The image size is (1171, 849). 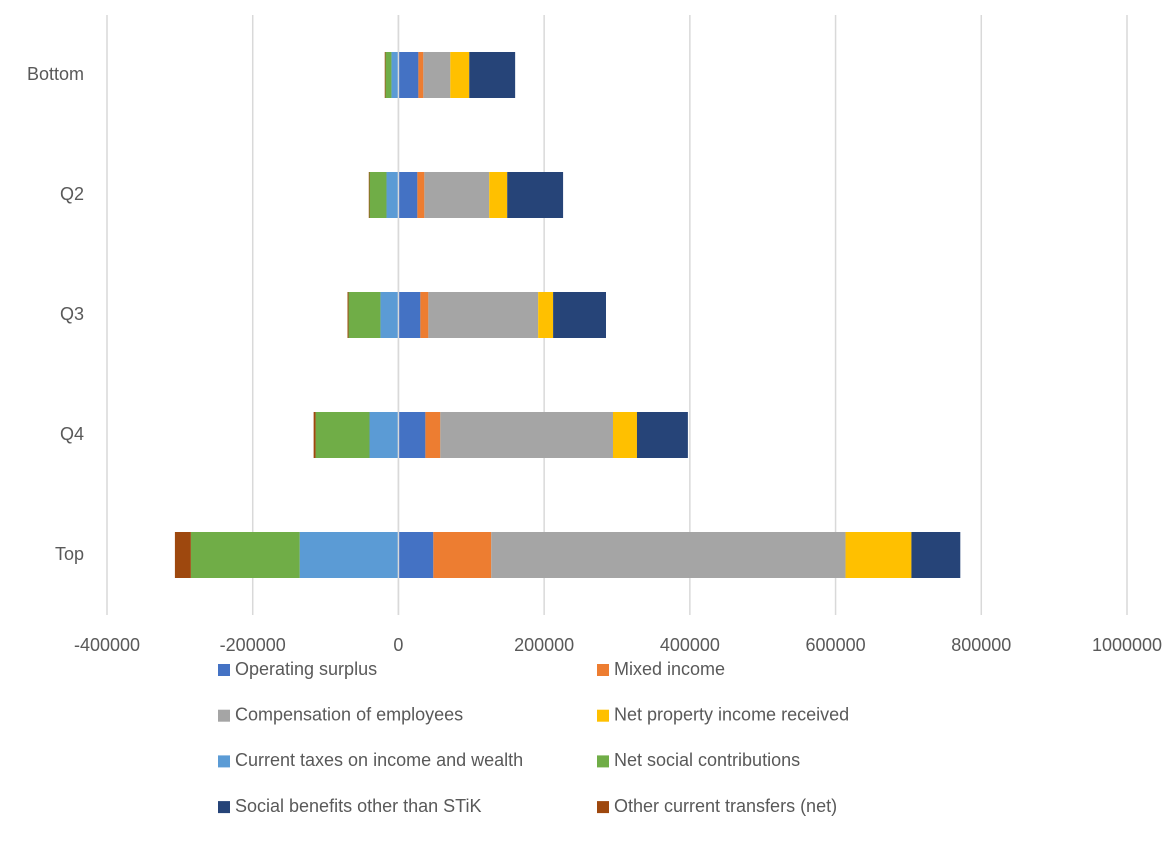 What do you see at coordinates (72, 314) in the screenshot?
I see `y-tick-label: Q3` at bounding box center [72, 314].